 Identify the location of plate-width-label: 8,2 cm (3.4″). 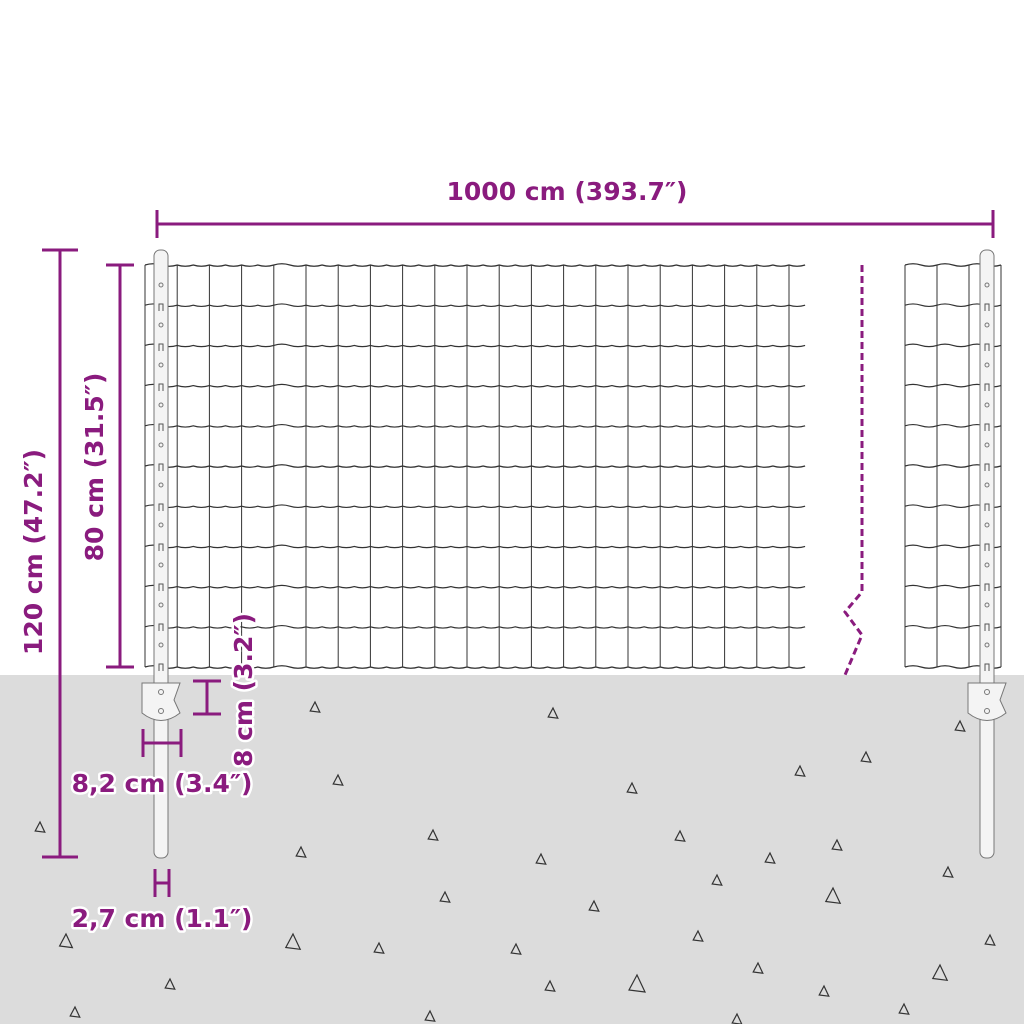
(162, 783).